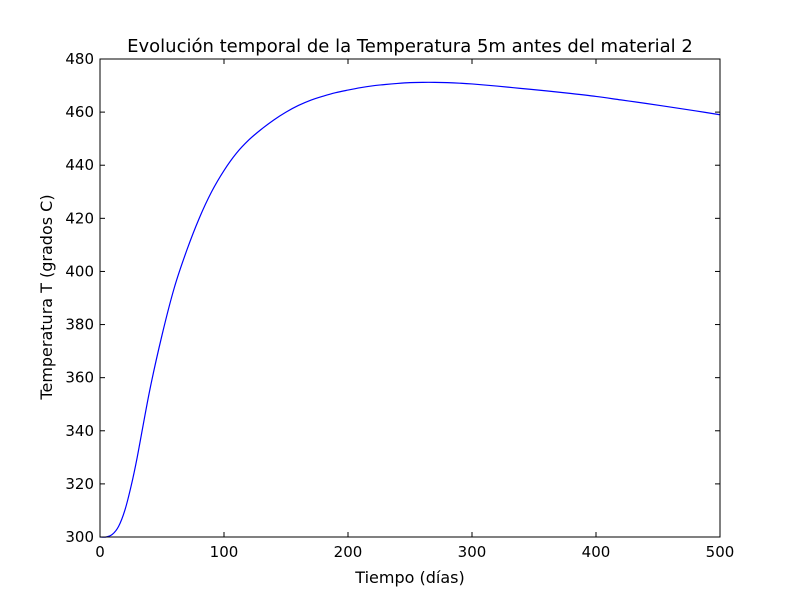 The height and width of the screenshot is (602, 800). I want to click on y-tick-label: 440, so click(79, 165).